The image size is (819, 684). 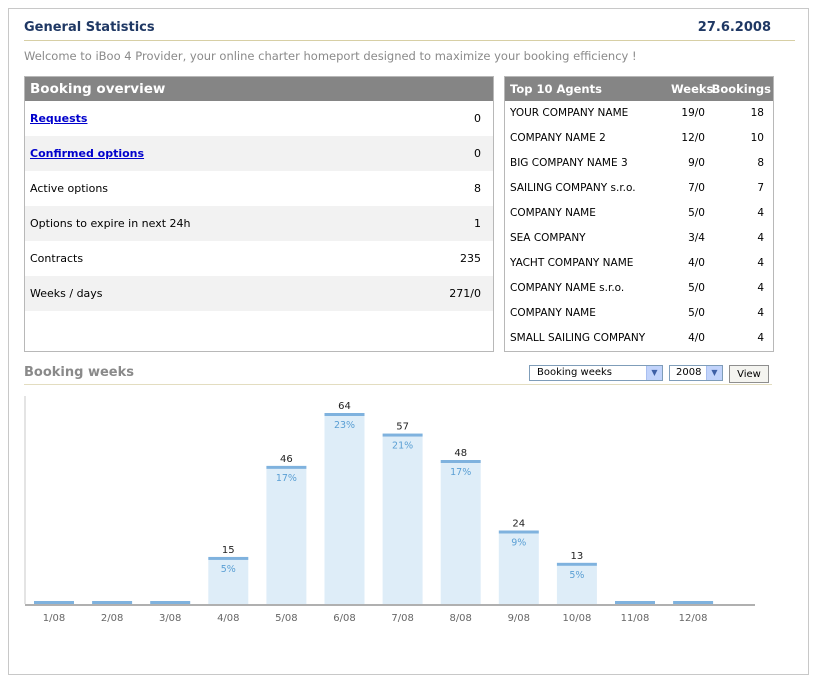 What do you see at coordinates (569, 163) in the screenshot?
I see `agent-name: BIG COMPANY NAME 3` at bounding box center [569, 163].